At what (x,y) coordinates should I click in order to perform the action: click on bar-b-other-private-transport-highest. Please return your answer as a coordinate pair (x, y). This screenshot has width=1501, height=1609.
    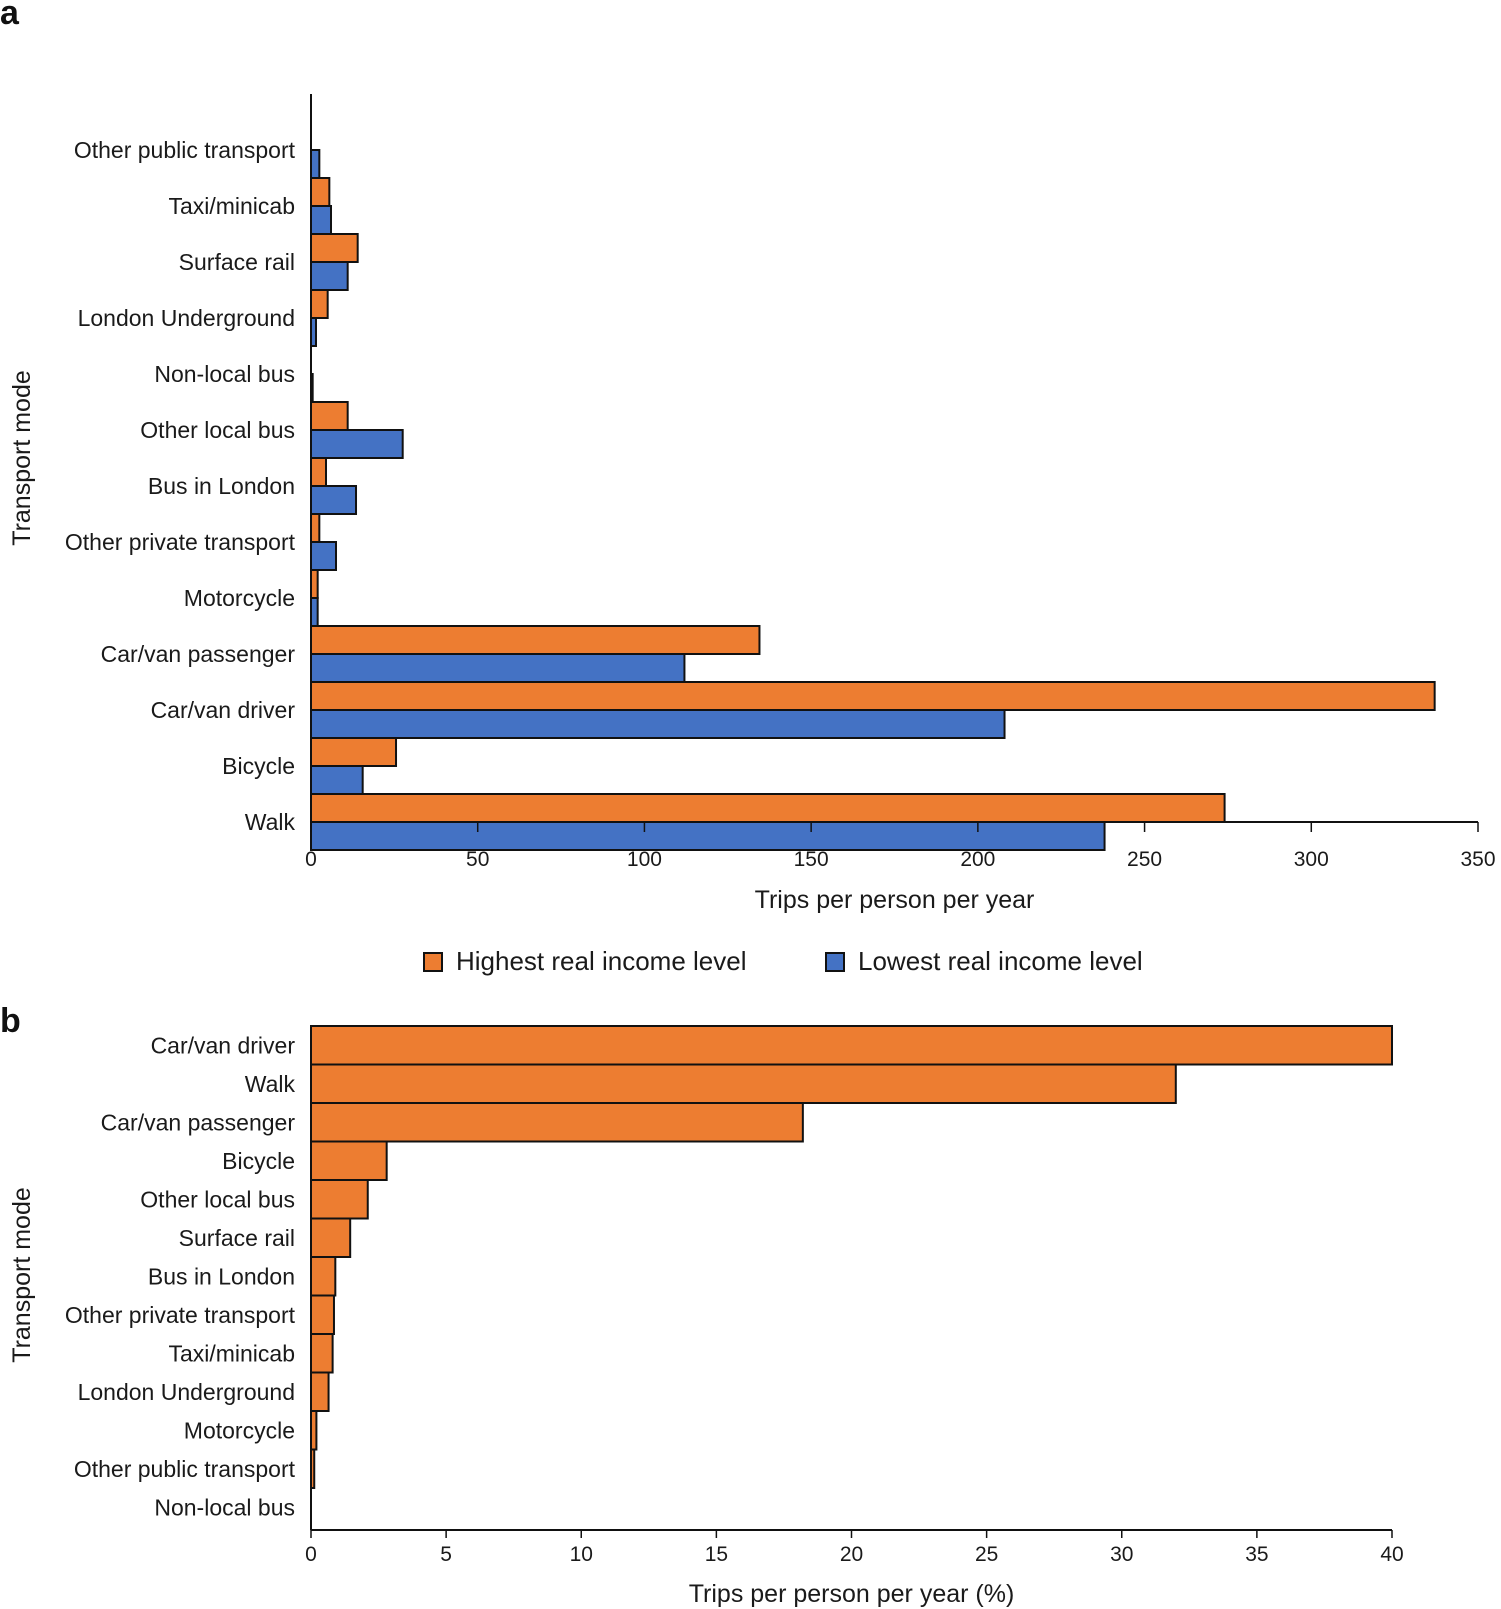
    Looking at the image, I should click on (322, 1314).